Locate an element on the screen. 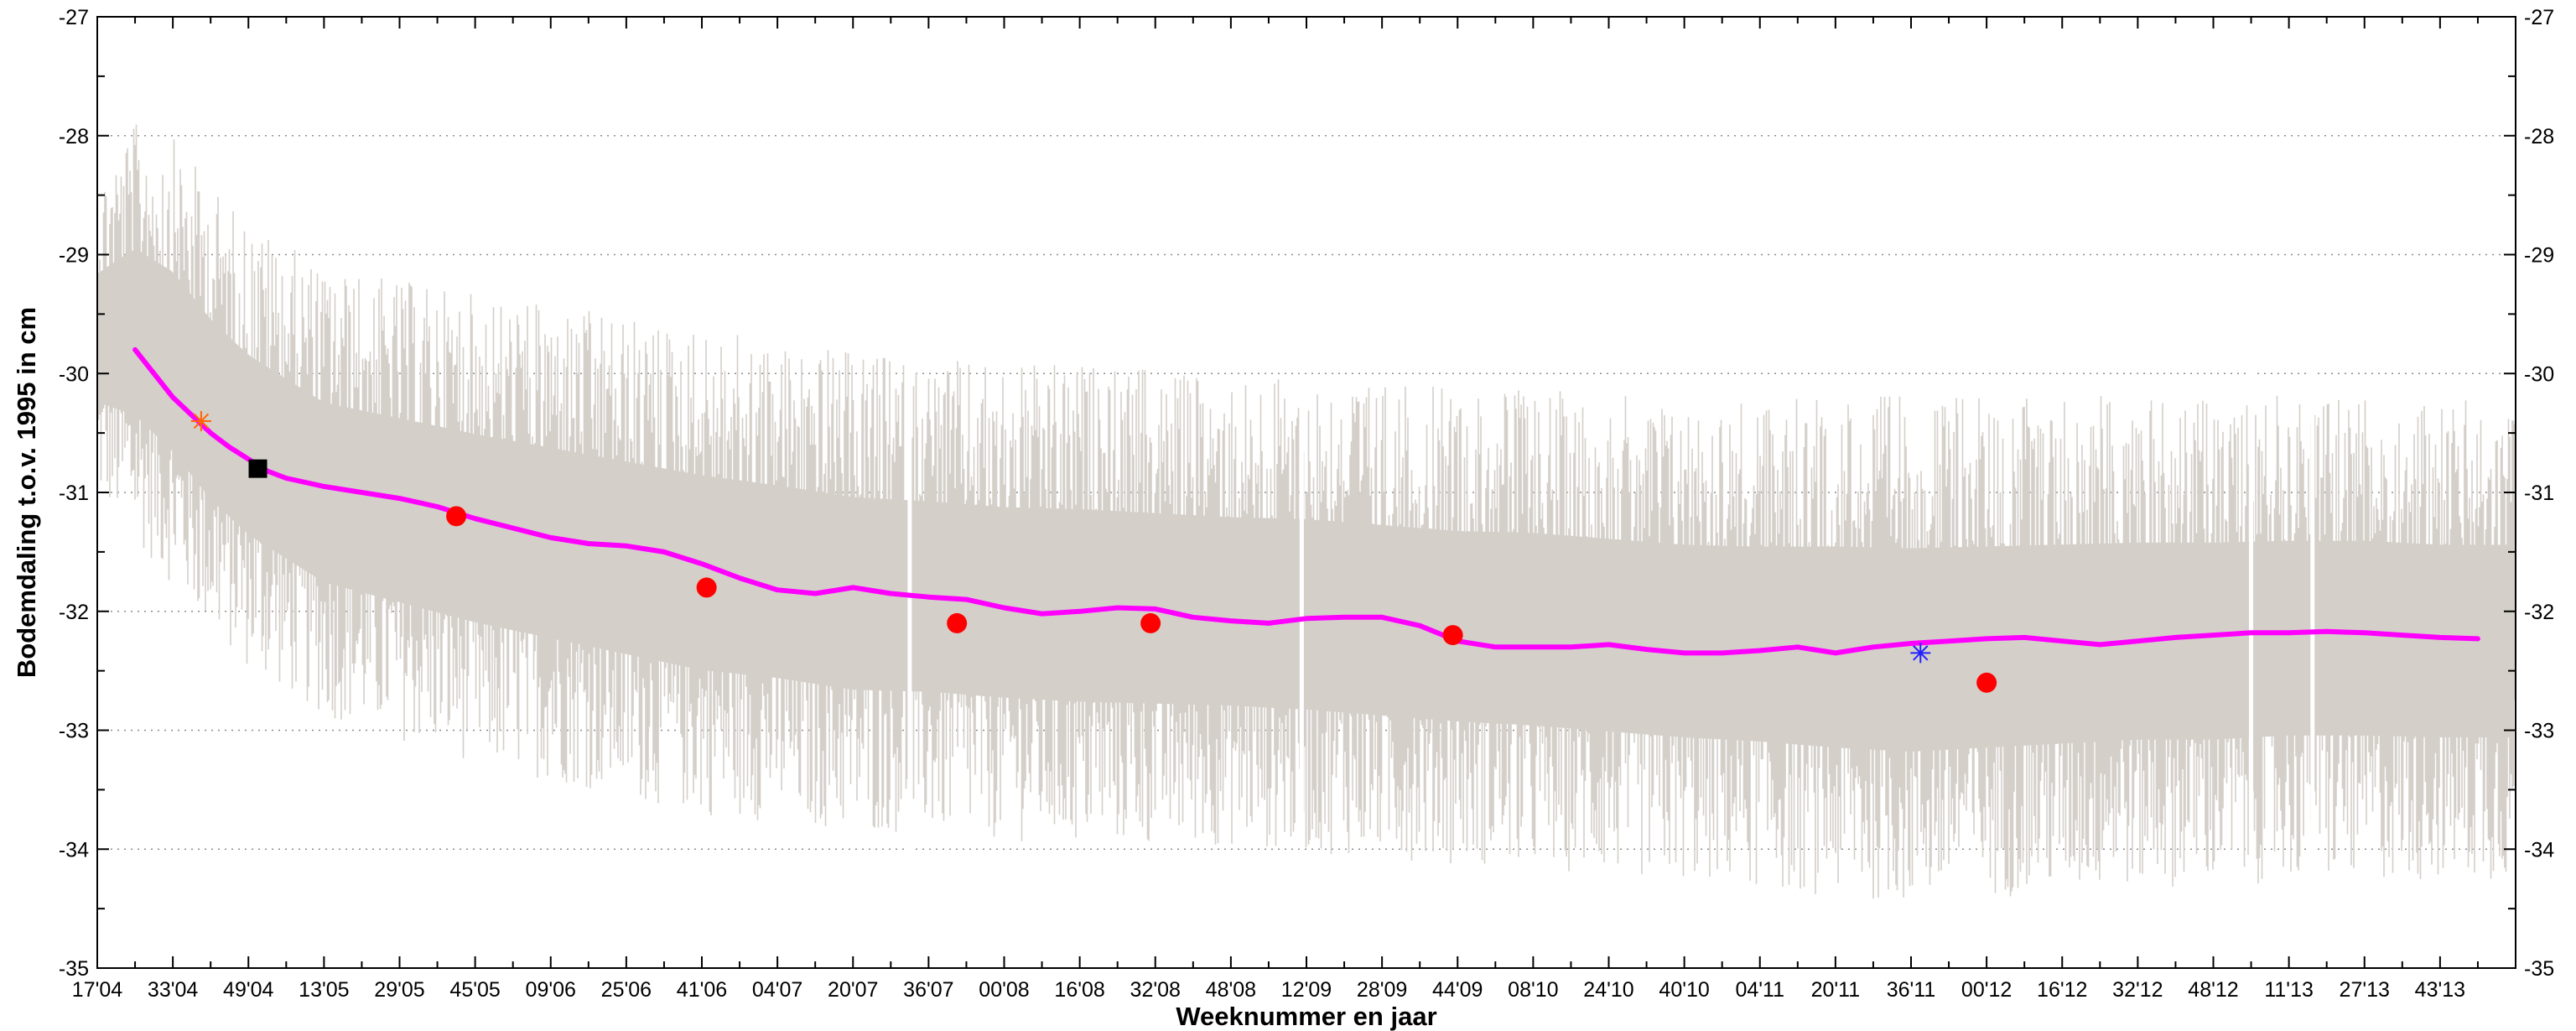  x-tick-label: 04'11 is located at coordinates (1759, 990).